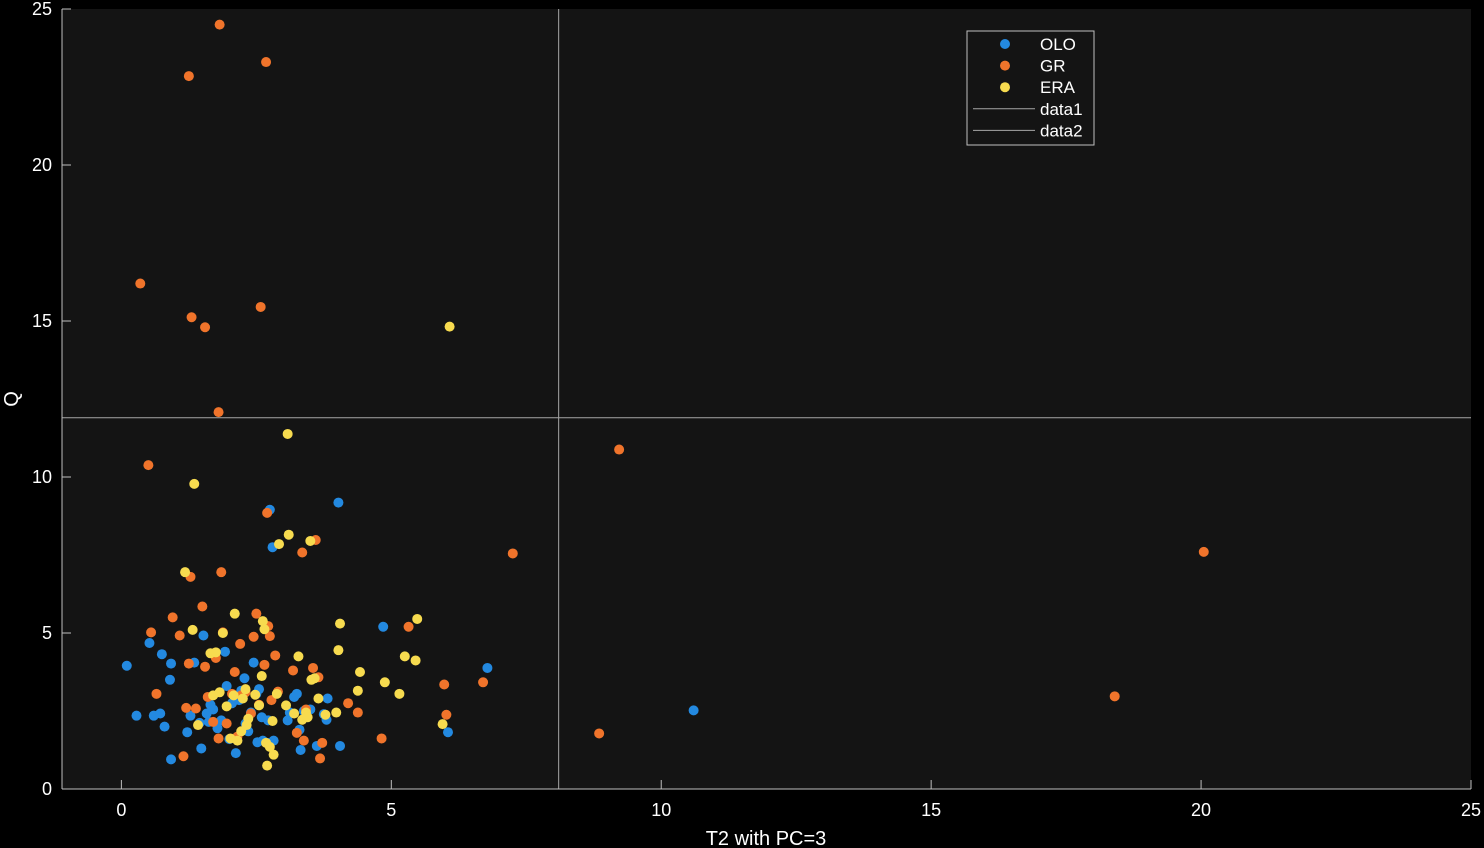 This screenshot has height=848, width=1484. What do you see at coordinates (661, 810) in the screenshot?
I see `x-tick-label: 10` at bounding box center [661, 810].